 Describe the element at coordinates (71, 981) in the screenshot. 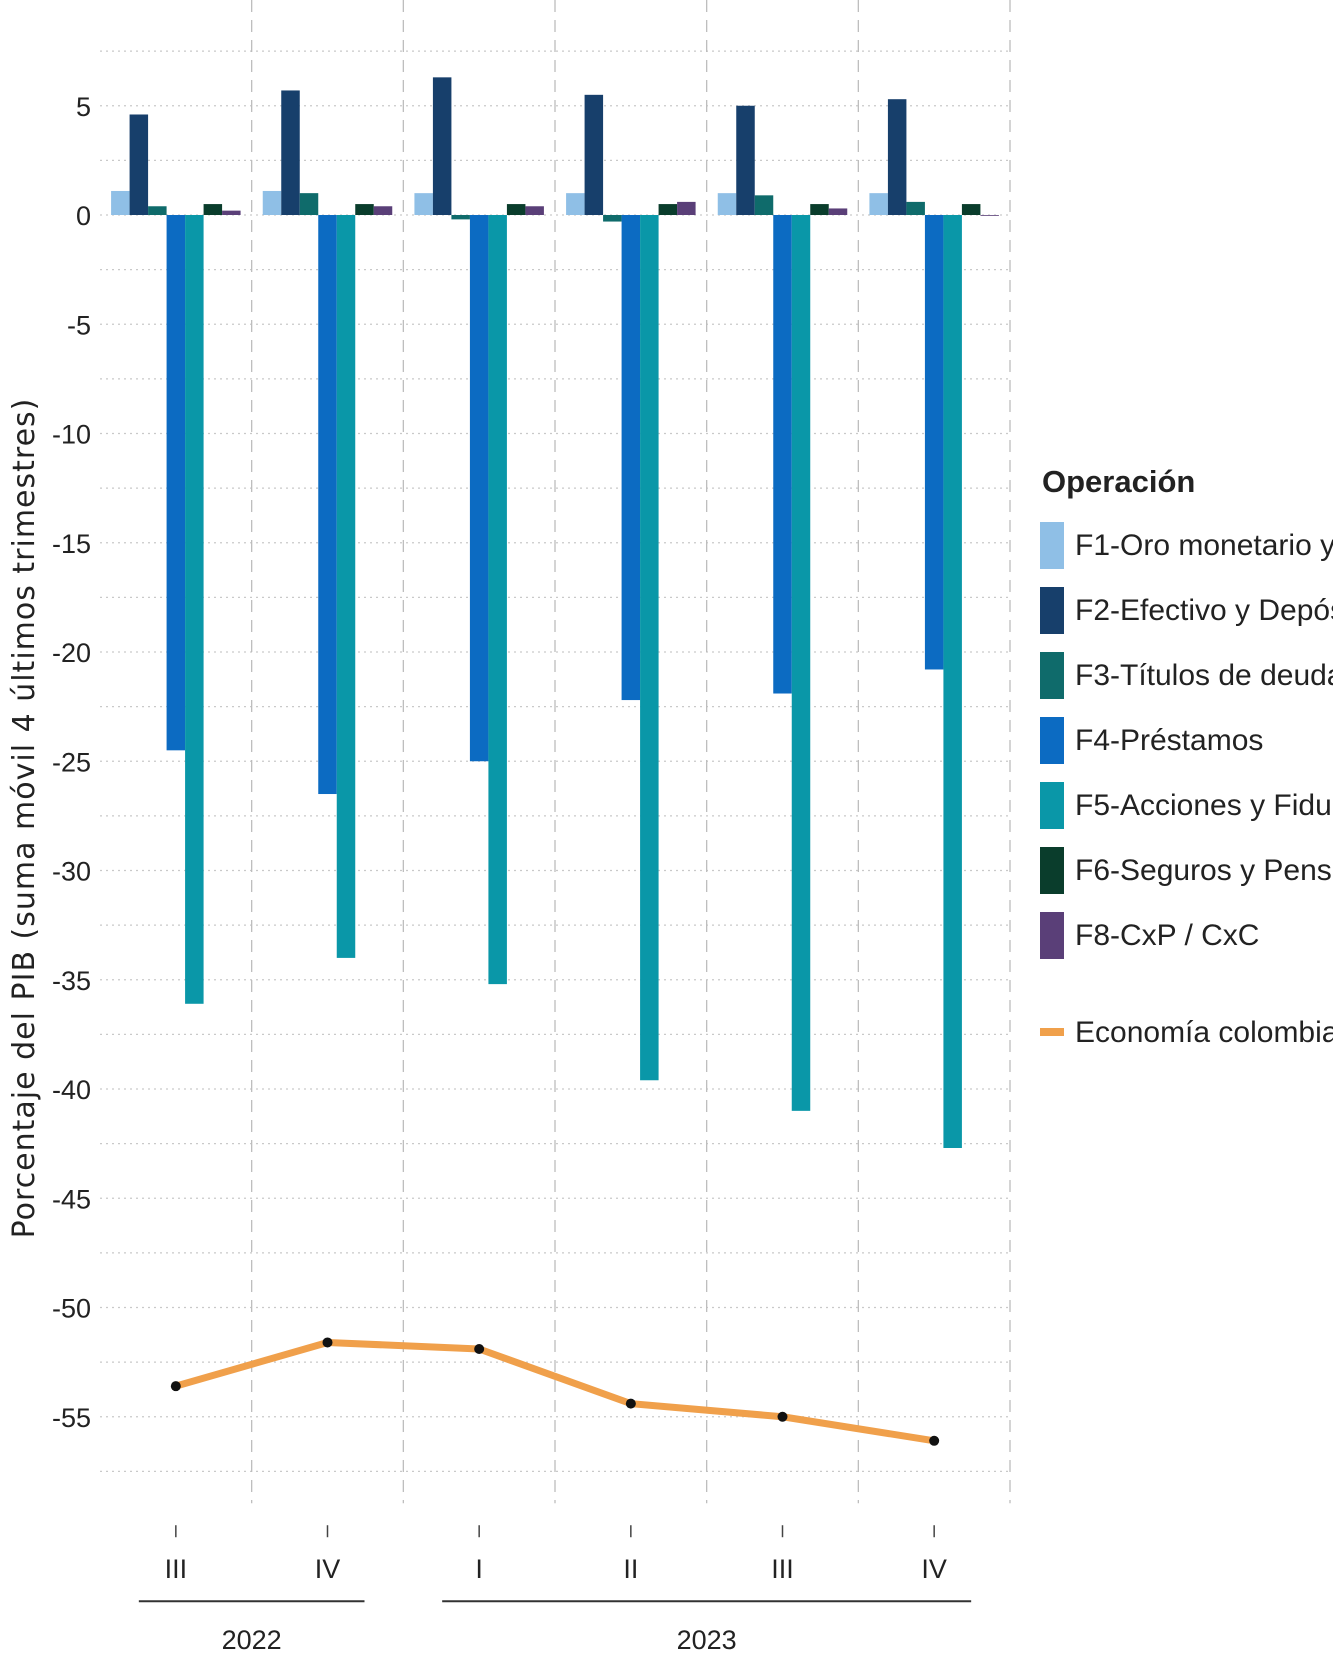

I see `y-tick-label: -35` at that location.